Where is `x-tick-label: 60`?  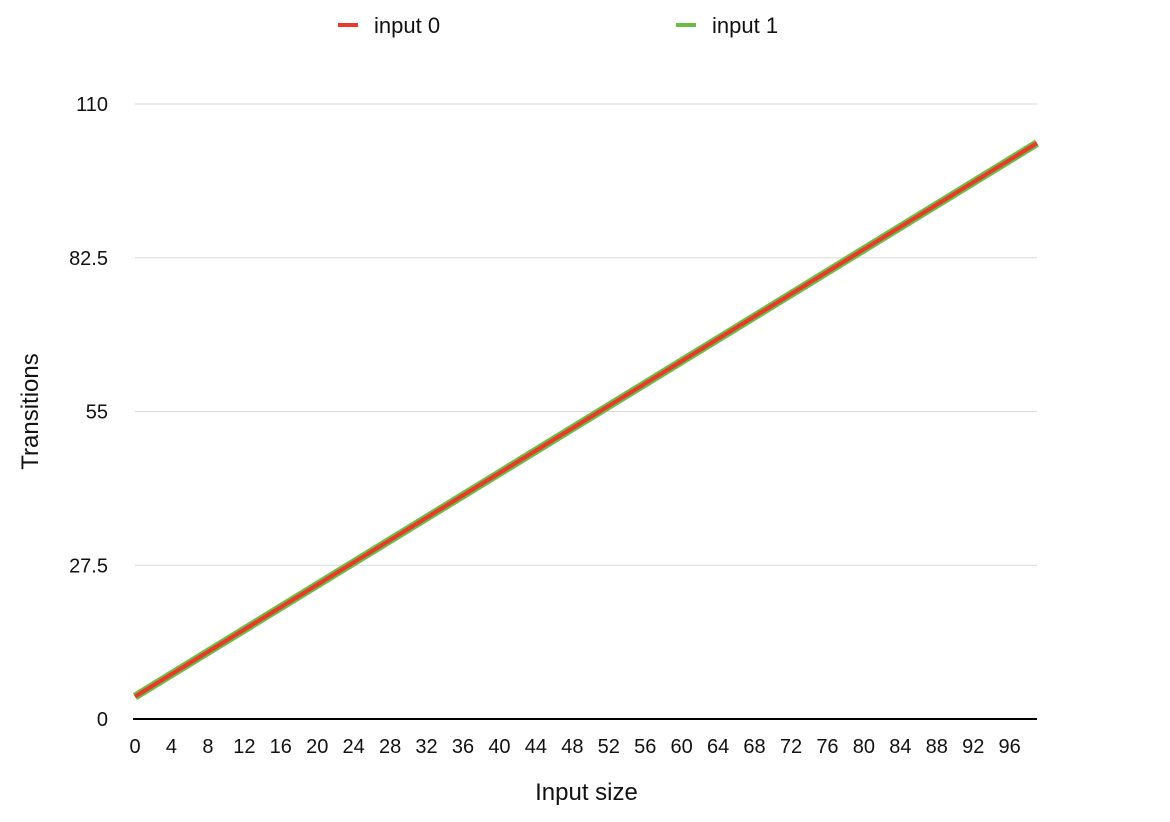 x-tick-label: 60 is located at coordinates (682, 747).